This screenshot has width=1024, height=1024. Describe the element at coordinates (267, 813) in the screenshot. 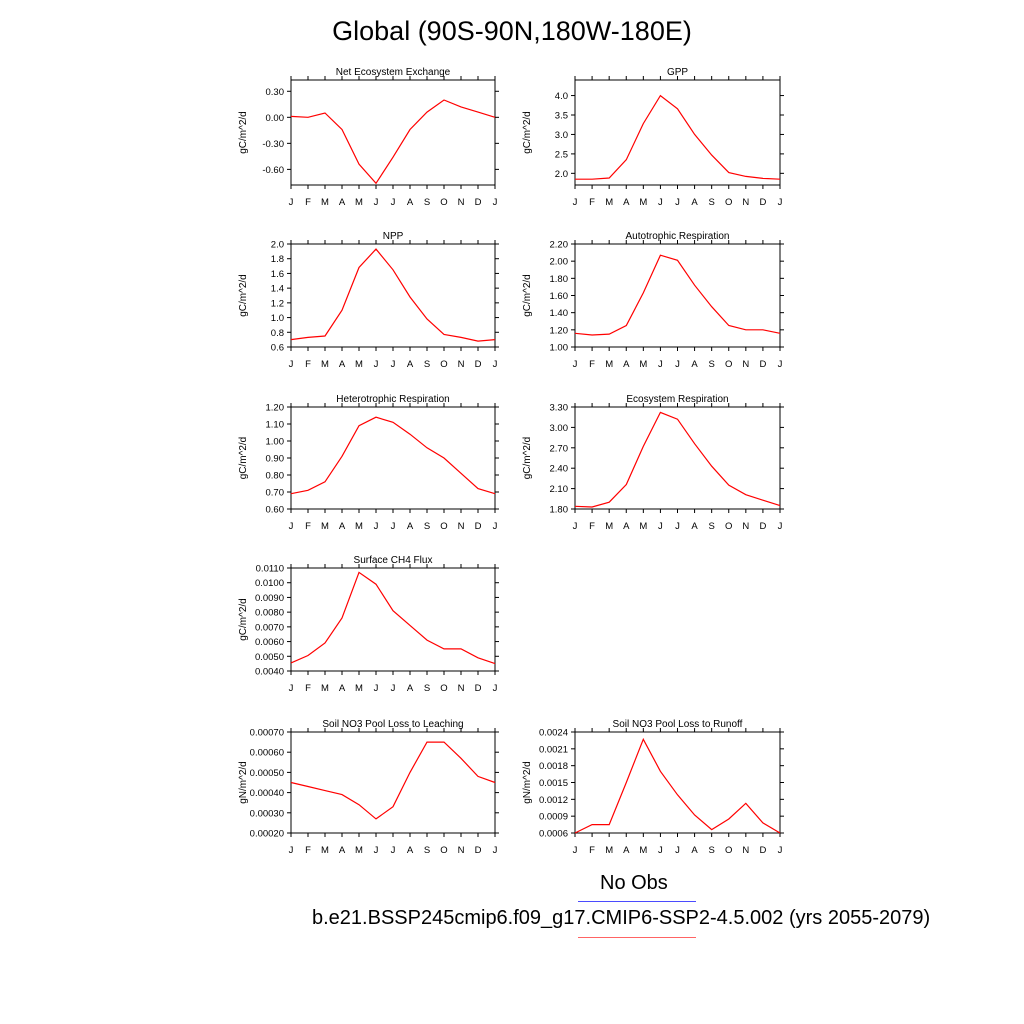

I see `y-tick-label: 0.00030` at that location.